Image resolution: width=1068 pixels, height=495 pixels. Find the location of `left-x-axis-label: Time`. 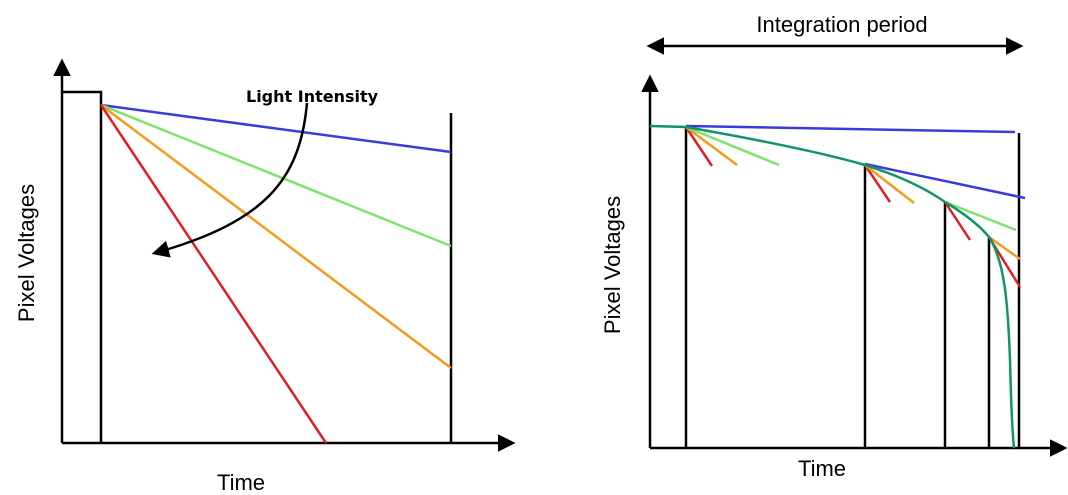

left-x-axis-label: Time is located at coordinates (241, 482).